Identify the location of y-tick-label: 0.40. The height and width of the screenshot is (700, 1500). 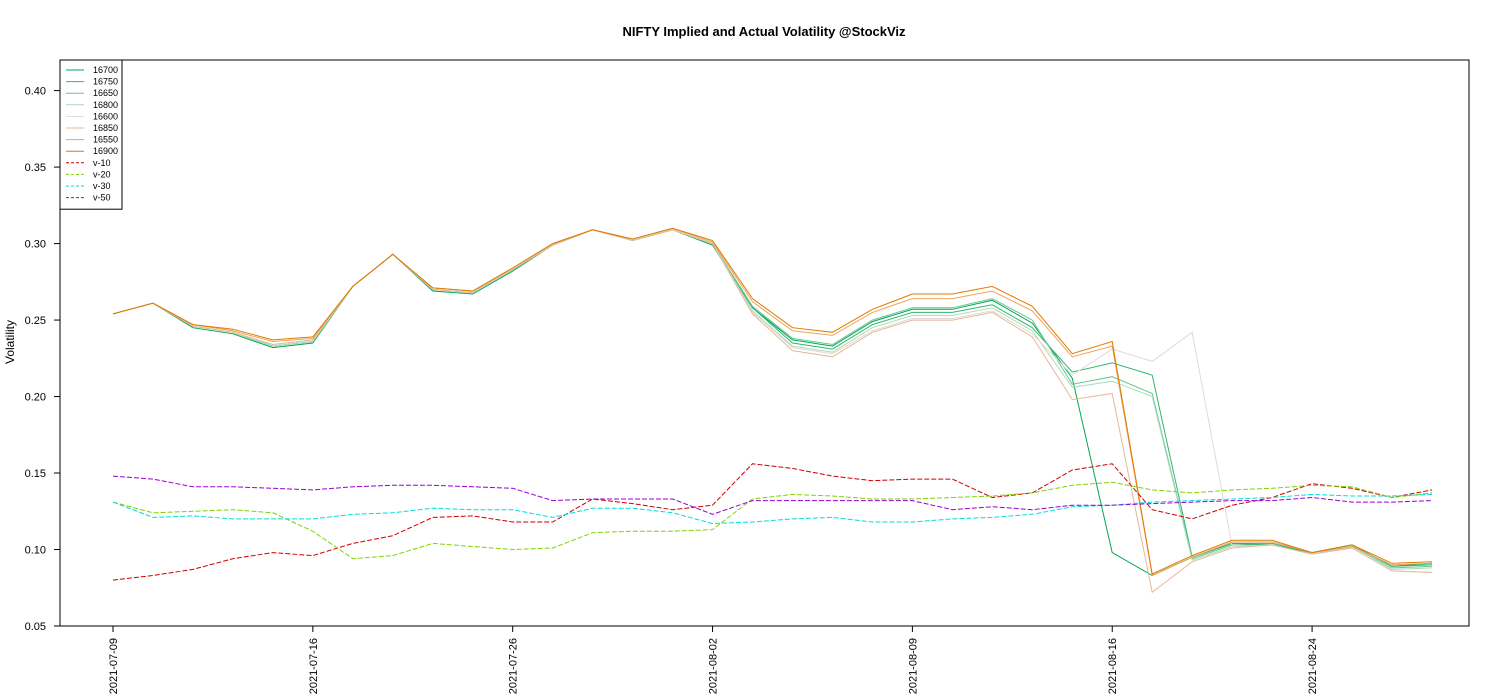
(35, 92).